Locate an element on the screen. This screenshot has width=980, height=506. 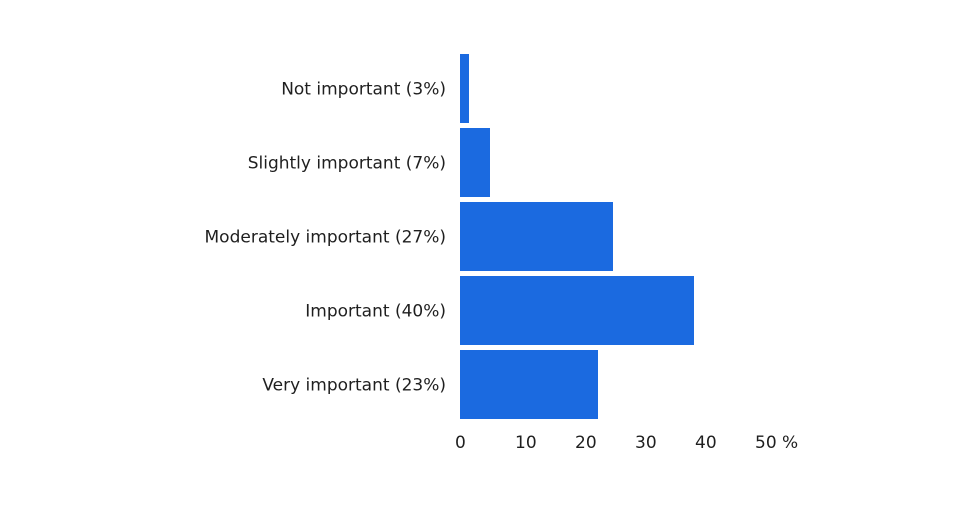
category-label: Important (40%) is located at coordinates (375, 312).